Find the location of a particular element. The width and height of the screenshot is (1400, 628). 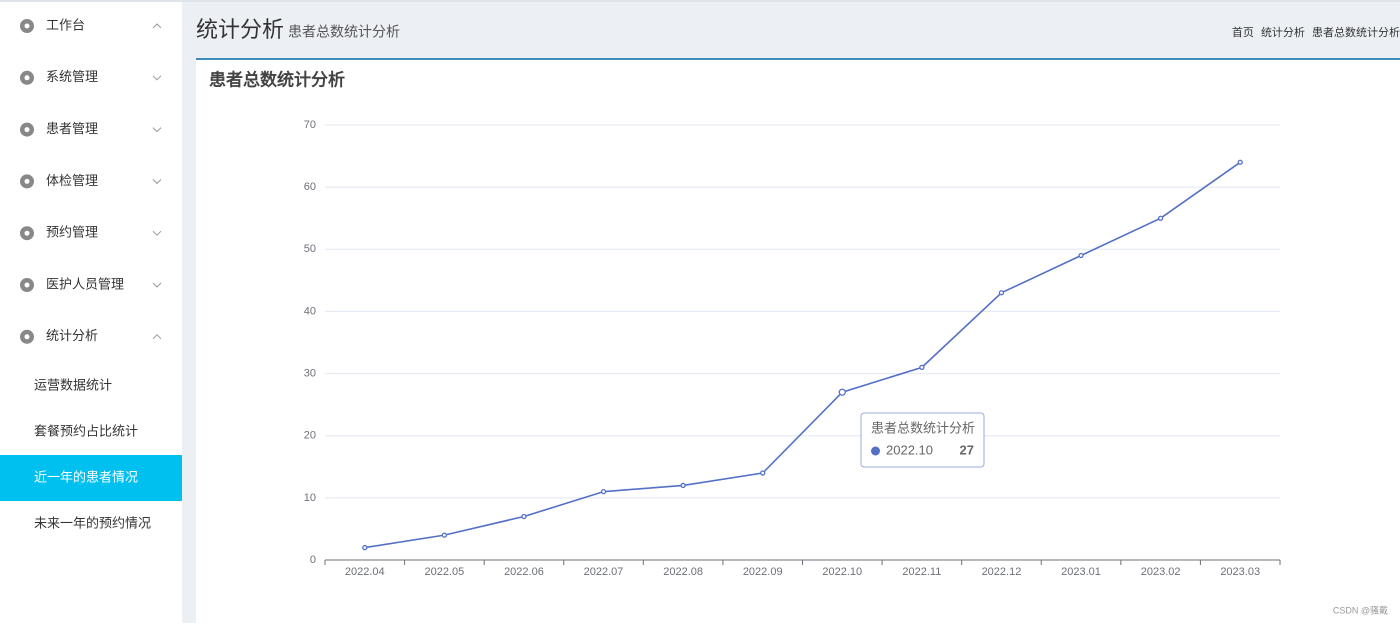

tooltip-title: 患者总数统计分析 is located at coordinates (923, 427).